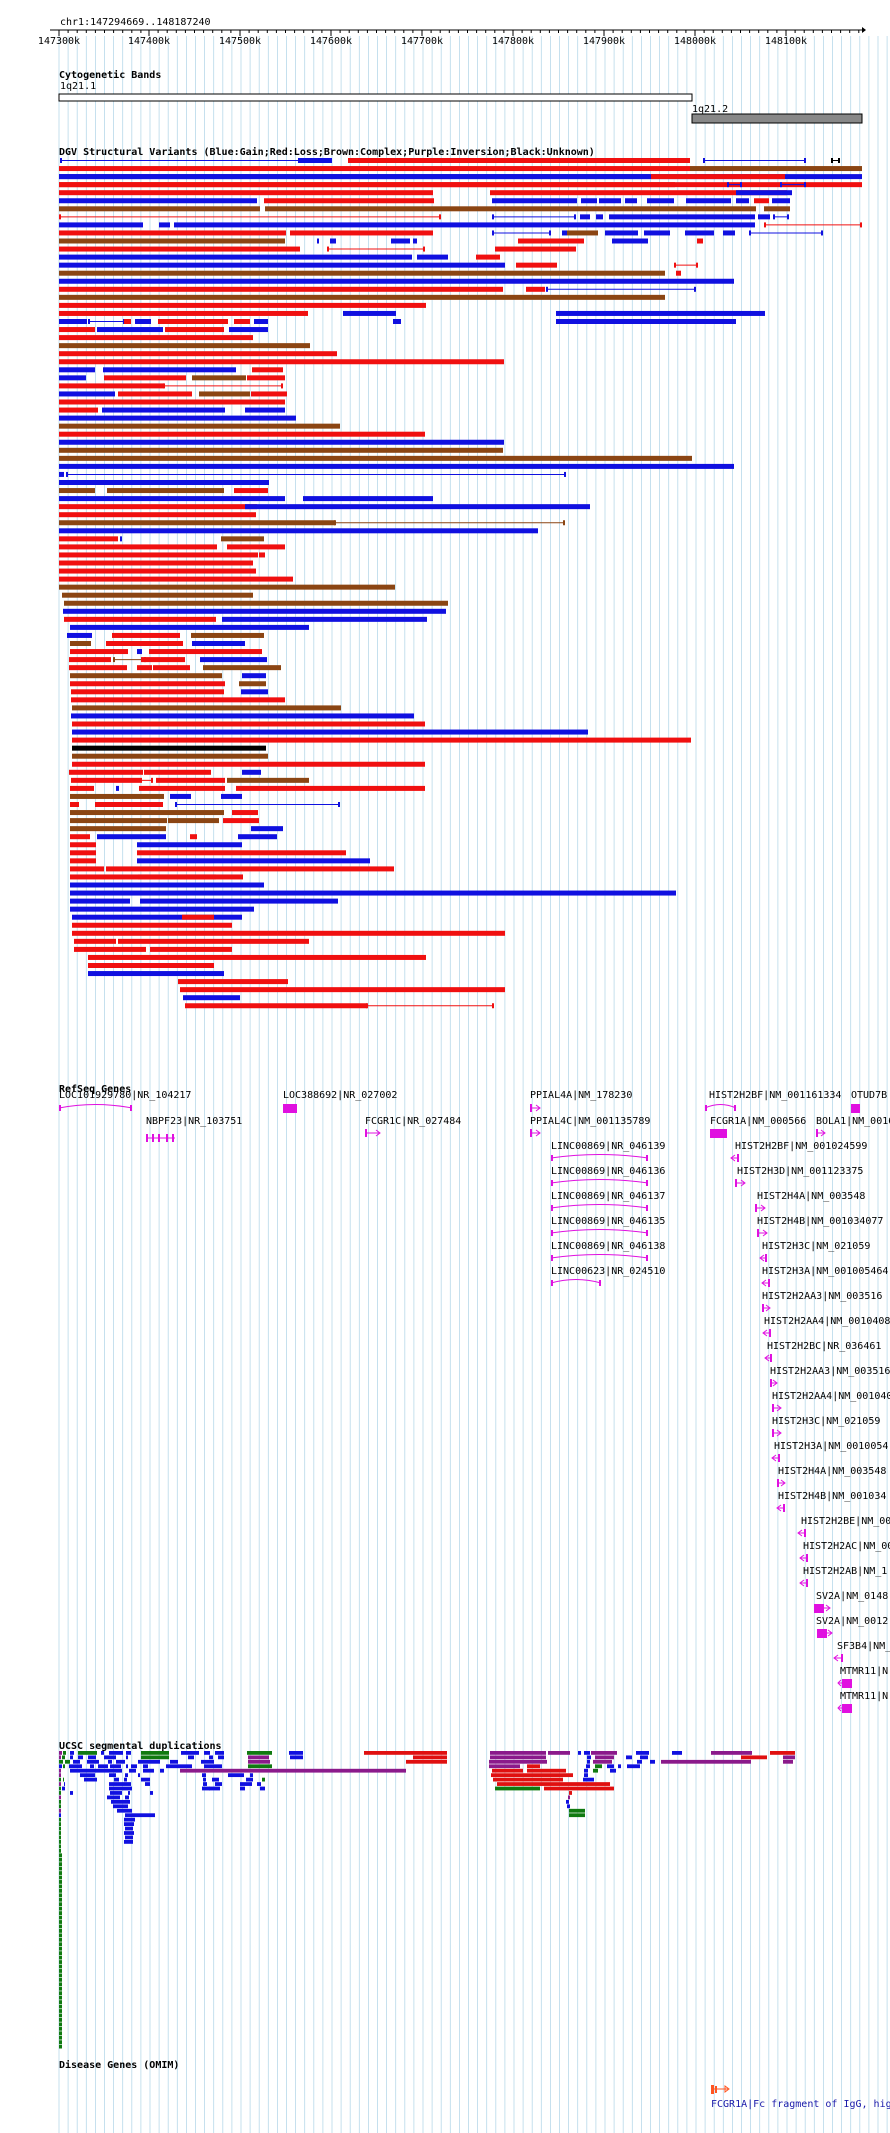 Image resolution: width=890 pixels, height=2133 pixels. What do you see at coordinates (772, 1100) in the screenshot?
I see `refseq-gene: HIST2H2BF|NM_001161334` at bounding box center [772, 1100].